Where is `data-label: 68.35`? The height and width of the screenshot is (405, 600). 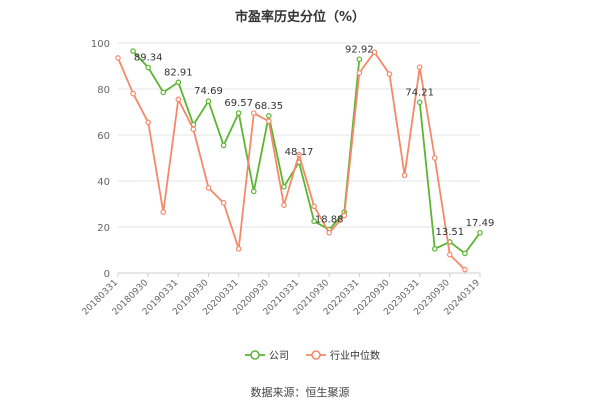 data-label: 68.35 is located at coordinates (269, 106).